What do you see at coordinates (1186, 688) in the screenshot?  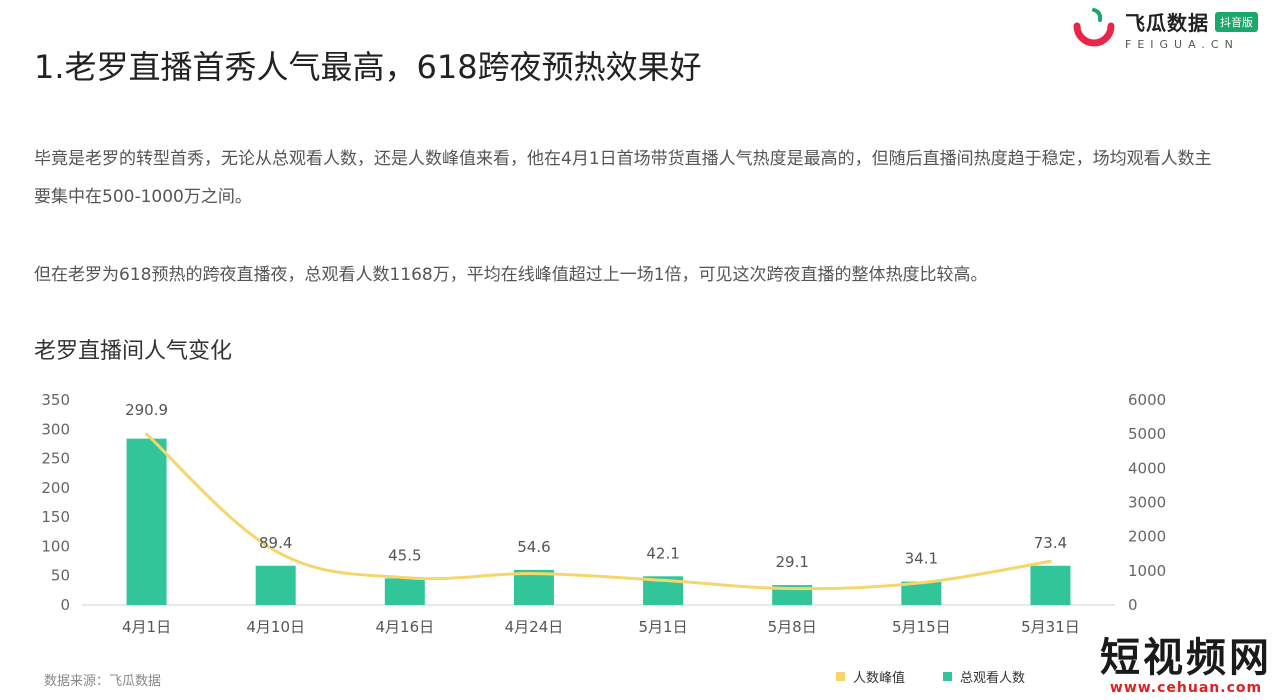 I see `watermark-sub: www.cehuan.com` at bounding box center [1186, 688].